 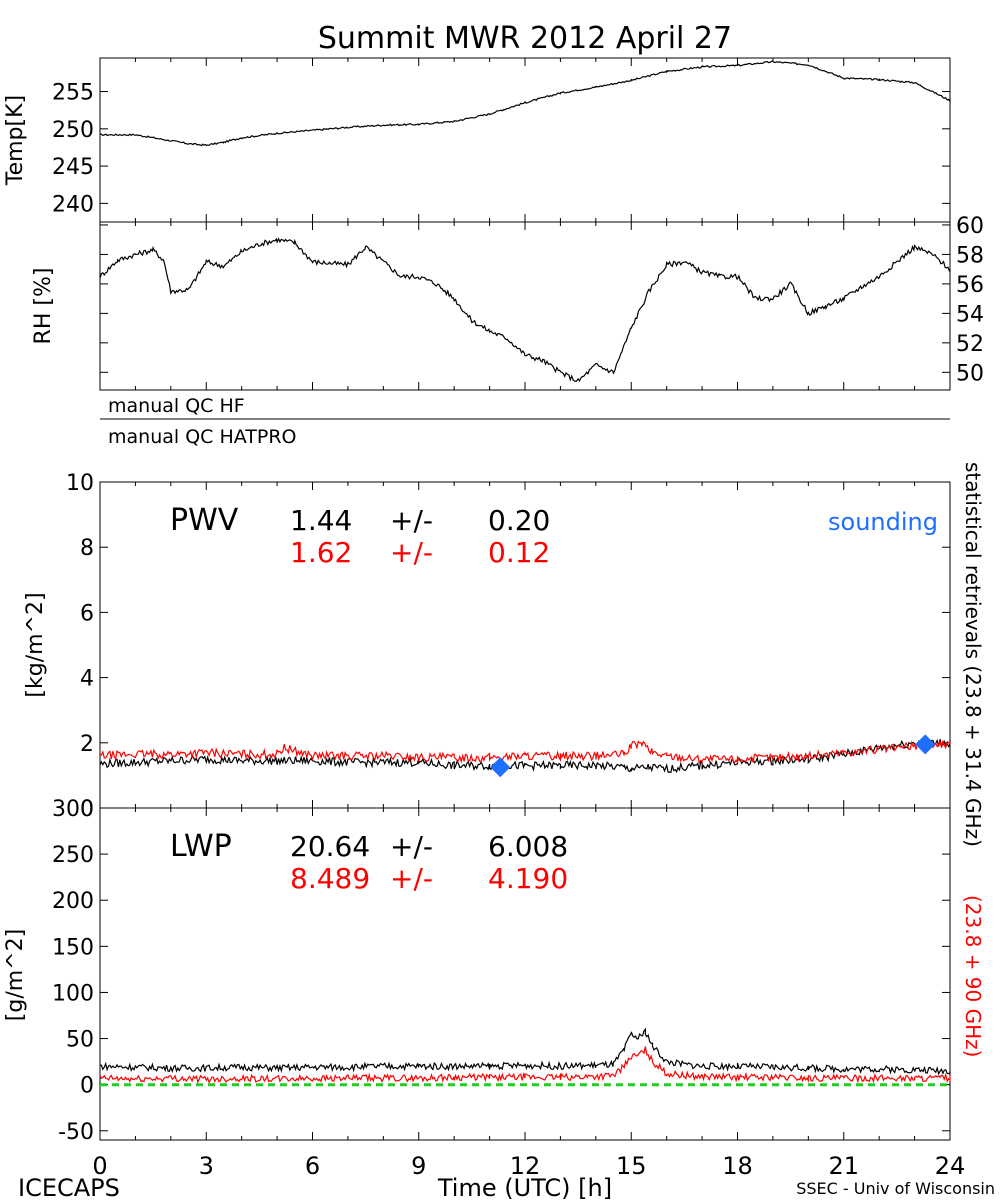 I want to click on y-tick-label: 300, so click(x=73, y=809).